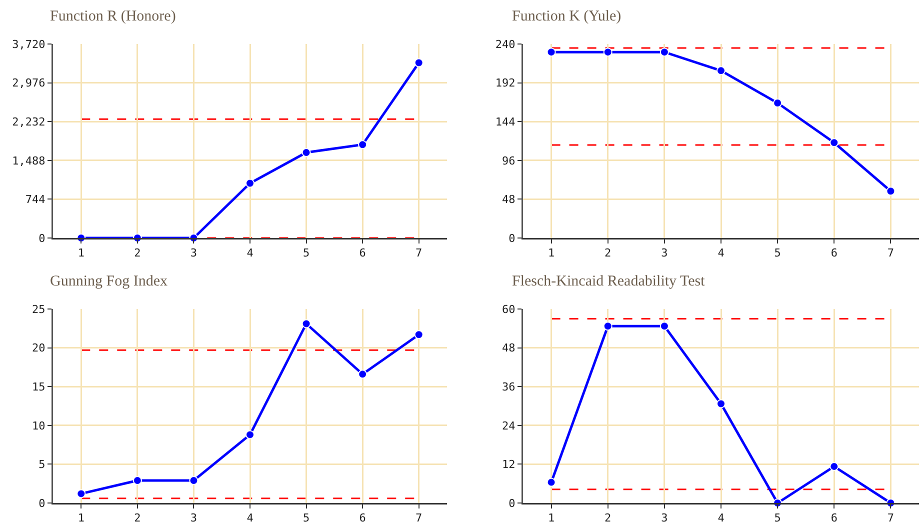 Image resolution: width=924 pixels, height=531 pixels. Describe the element at coordinates (39, 309) in the screenshot. I see `y-tick-label: 25` at that location.